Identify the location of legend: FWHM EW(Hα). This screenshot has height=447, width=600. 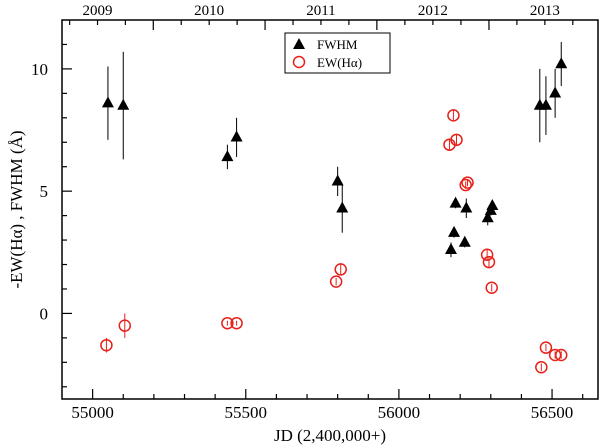
(337, 53).